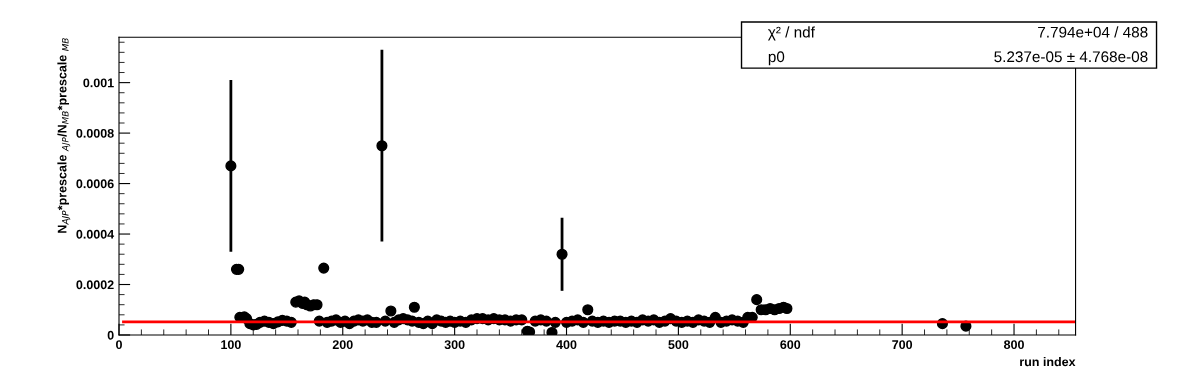 This screenshot has width=1196, height=372. I want to click on y-tick-label: 0.0006, so click(95, 184).